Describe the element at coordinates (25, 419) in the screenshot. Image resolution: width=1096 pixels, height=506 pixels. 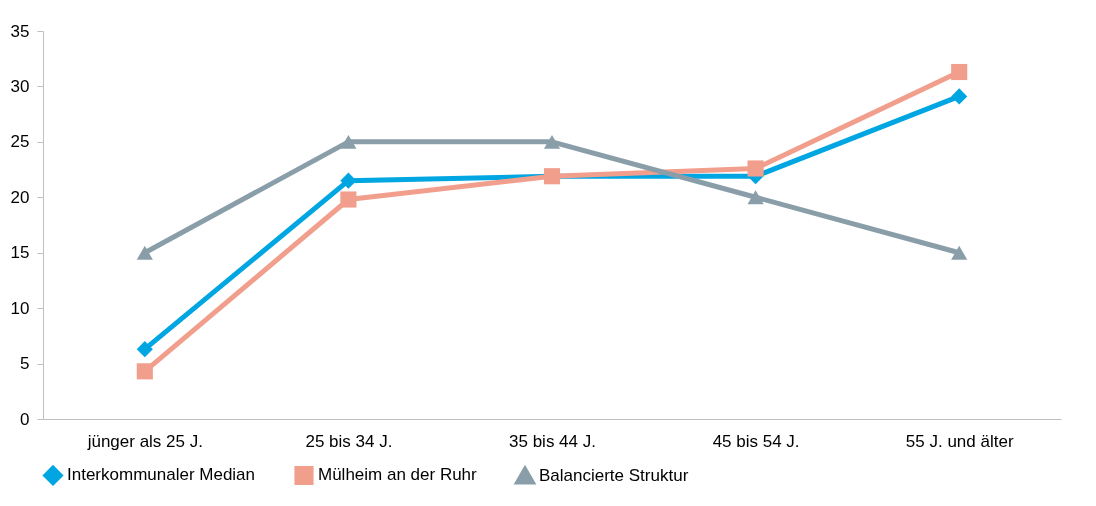
I see `y-tick-label: 0` at that location.